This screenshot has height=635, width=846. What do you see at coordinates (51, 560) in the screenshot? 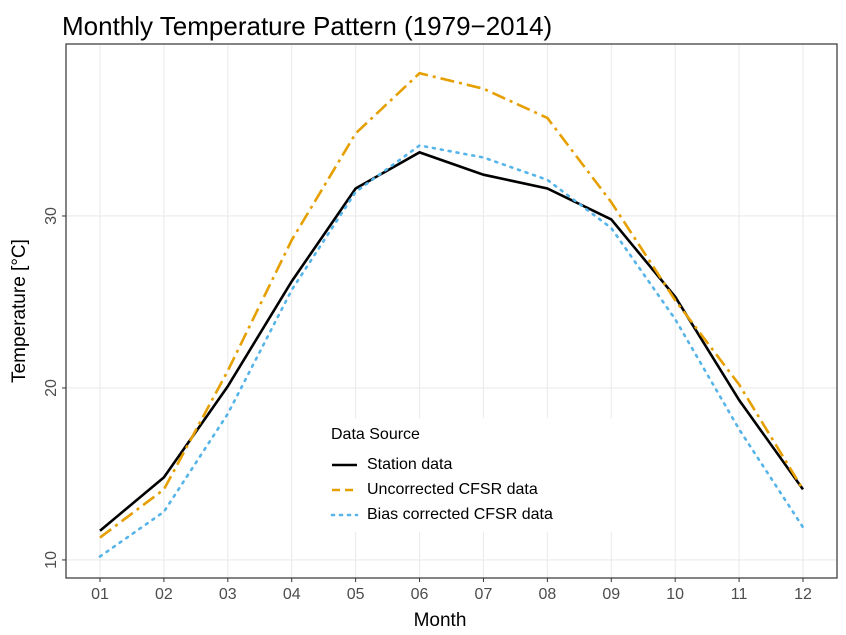
I see `y-tick-label: 10` at bounding box center [51, 560].